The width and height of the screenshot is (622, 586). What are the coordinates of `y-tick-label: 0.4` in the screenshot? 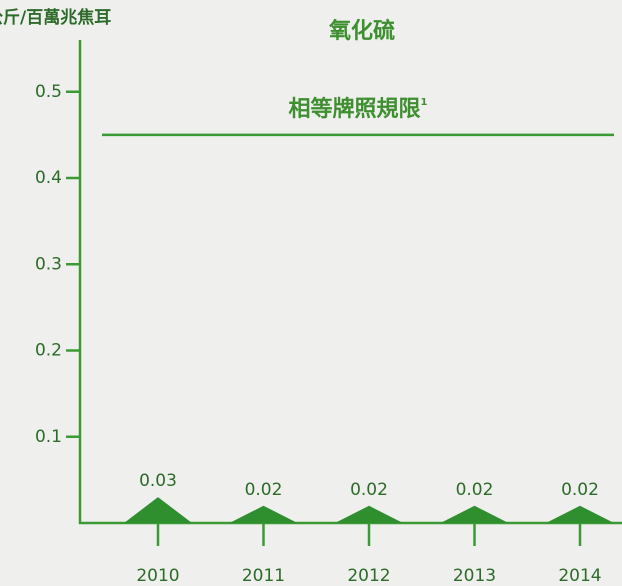 It's located at (48, 178).